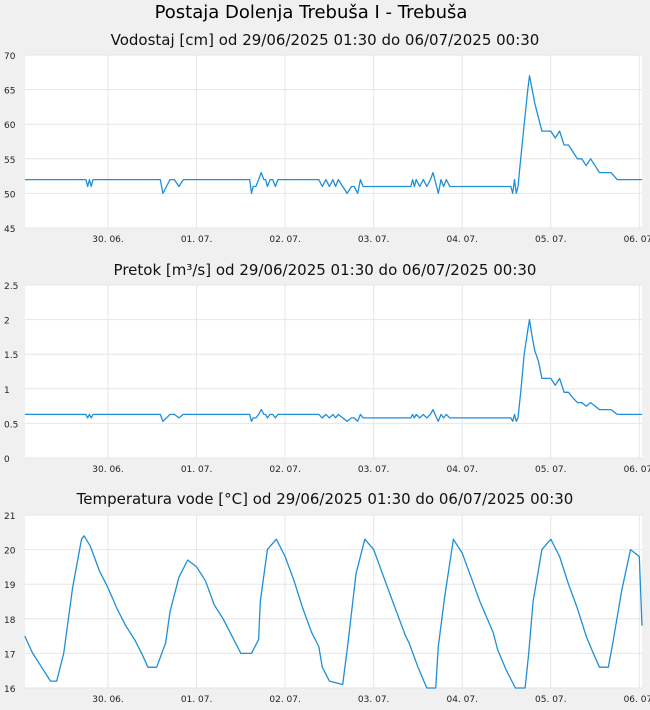 This screenshot has width=650, height=710. Describe the element at coordinates (374, 470) in the screenshot. I see `discharge-x-tick-label: 03. 07.` at that location.